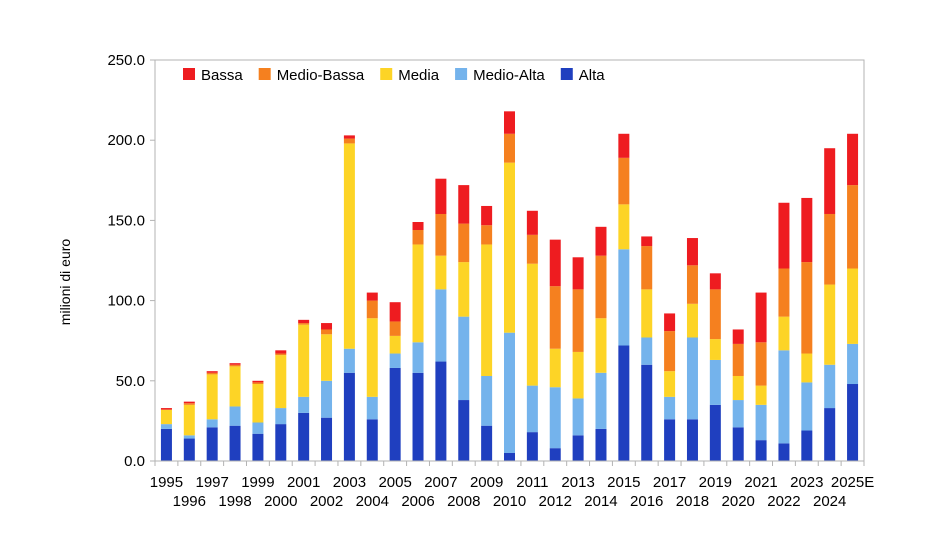 The image size is (952, 560). Describe the element at coordinates (760, 482) in the screenshot. I see `x-tick-label: 2021` at that location.